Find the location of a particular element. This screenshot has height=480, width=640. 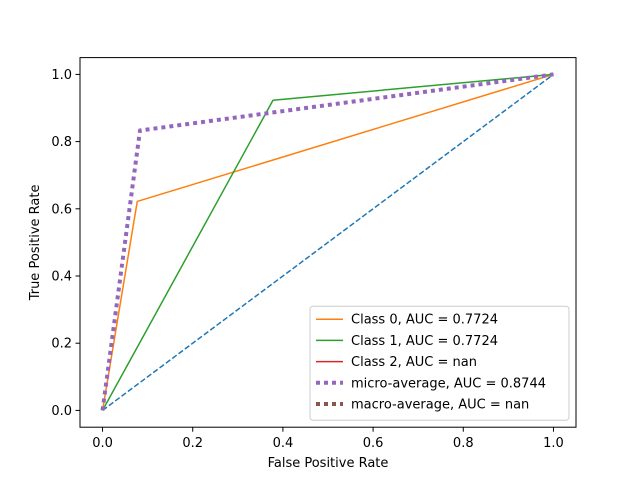

x-tick-label: 0.8 is located at coordinates (463, 443).